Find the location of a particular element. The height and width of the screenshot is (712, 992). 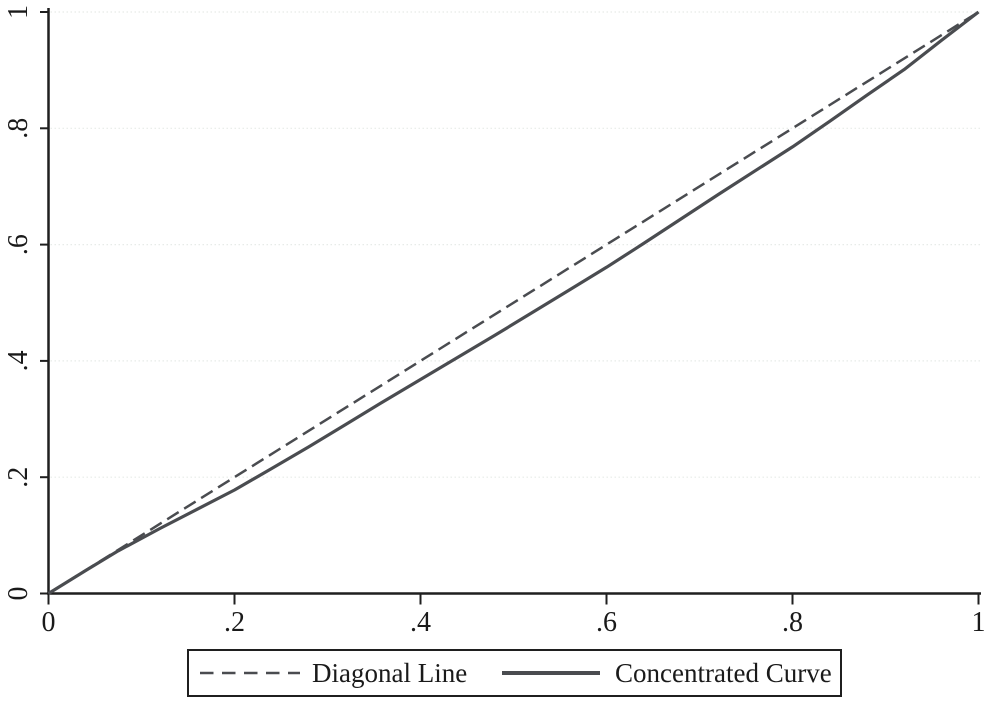

y-tick-label: .4 is located at coordinates (18, 360).